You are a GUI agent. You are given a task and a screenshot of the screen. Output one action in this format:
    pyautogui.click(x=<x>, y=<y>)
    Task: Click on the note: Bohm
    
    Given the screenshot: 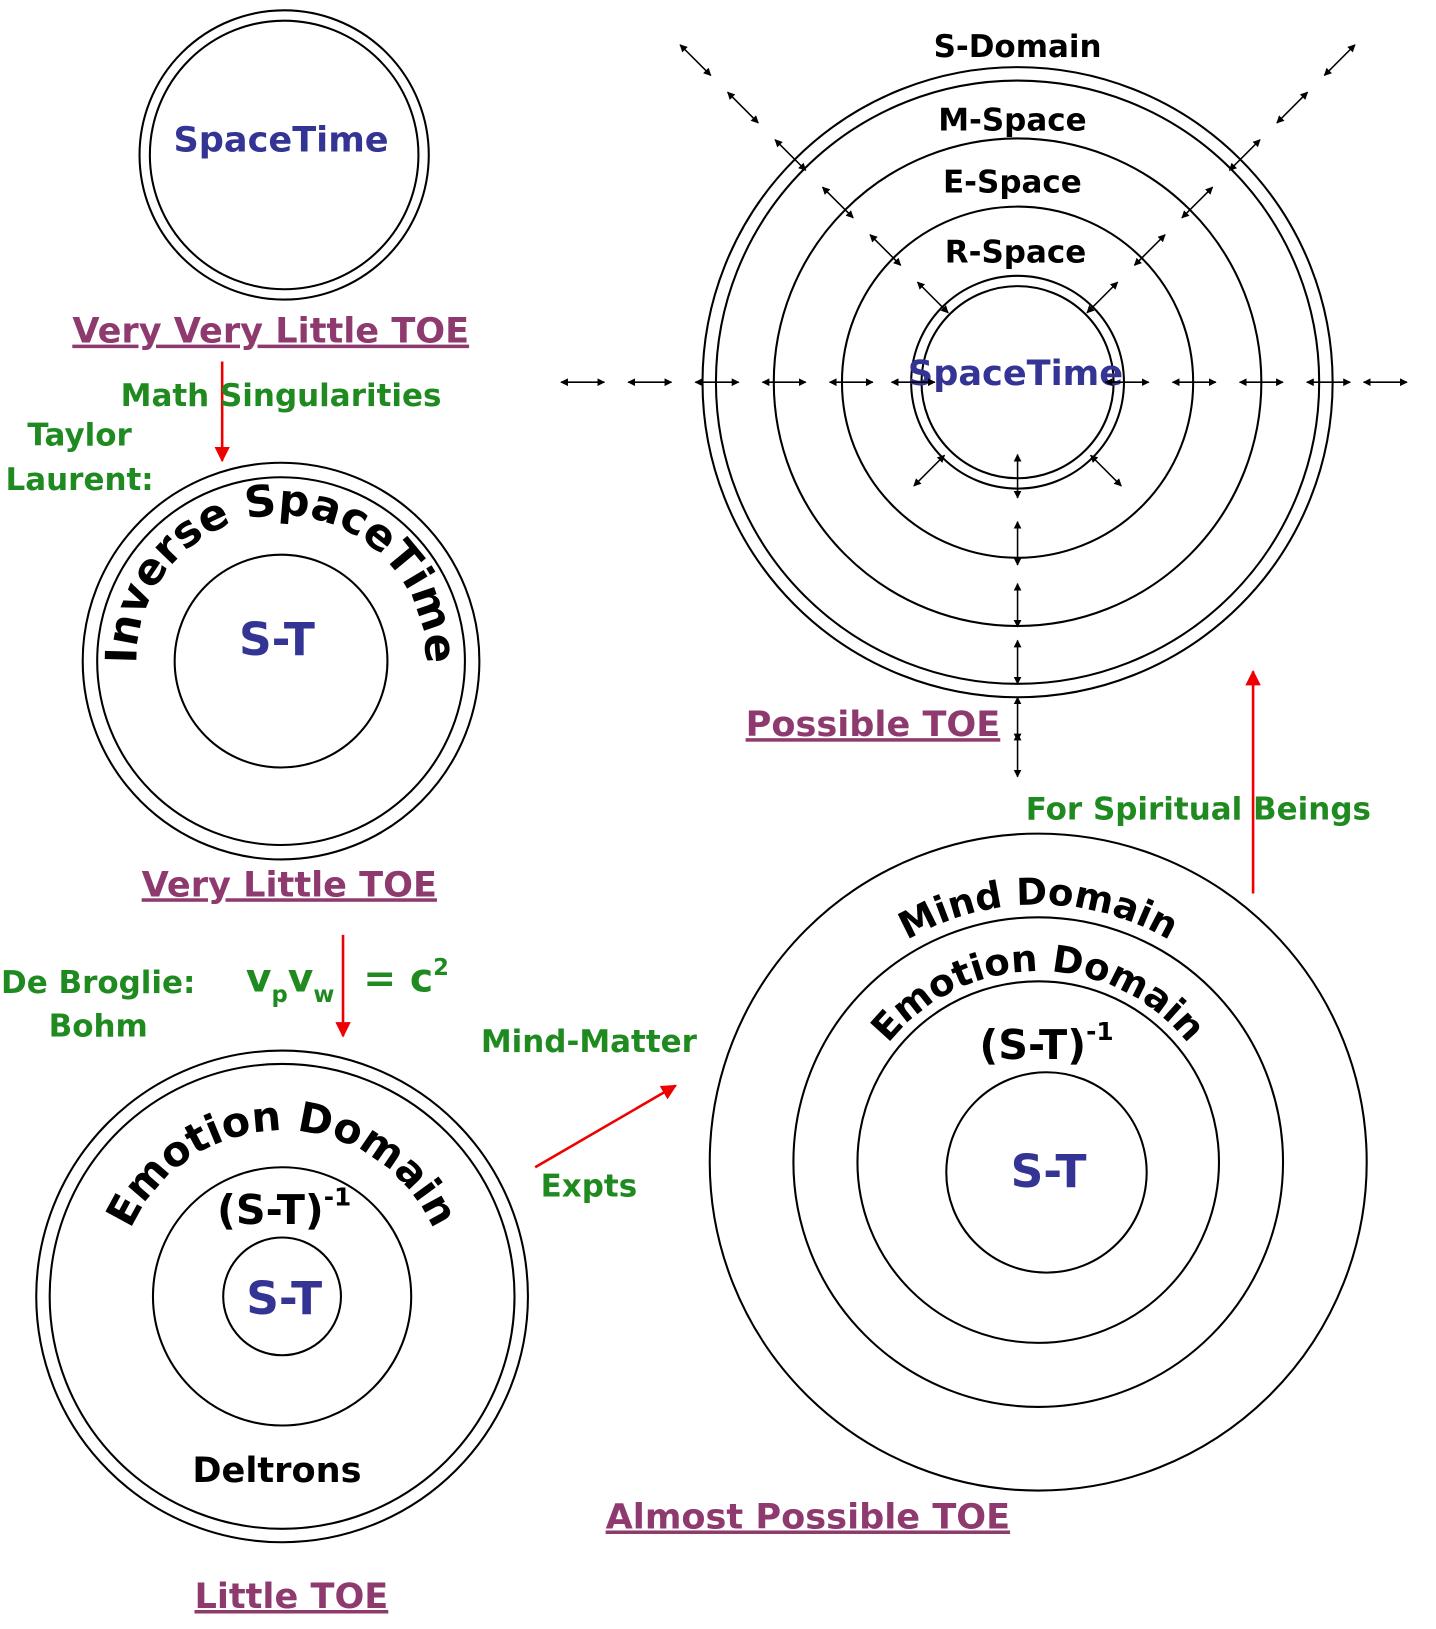 What is the action you would take?
    pyautogui.click(x=98, y=1026)
    